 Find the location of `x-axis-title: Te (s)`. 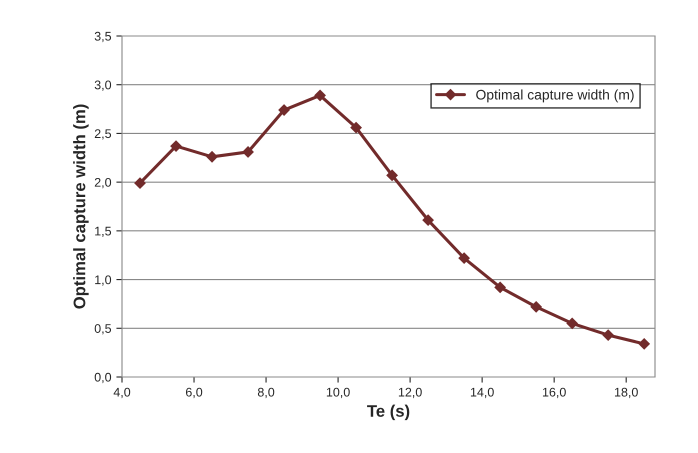

x-axis-title: Te (s) is located at coordinates (388, 412).